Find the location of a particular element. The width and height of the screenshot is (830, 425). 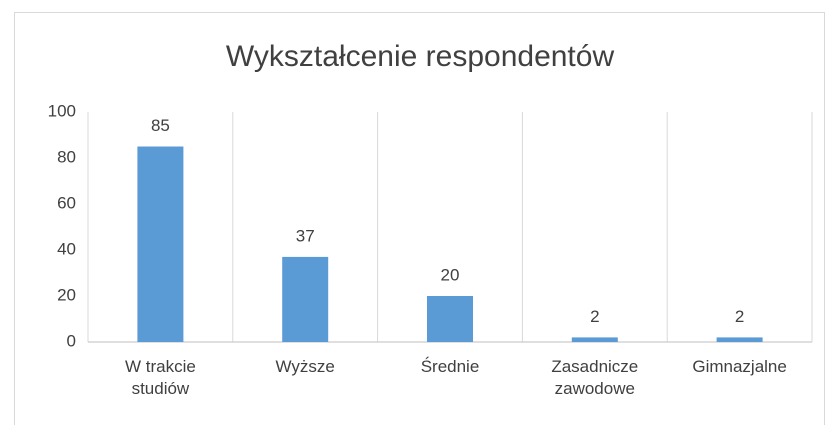

y-tick-label: 80 is located at coordinates (66, 156).